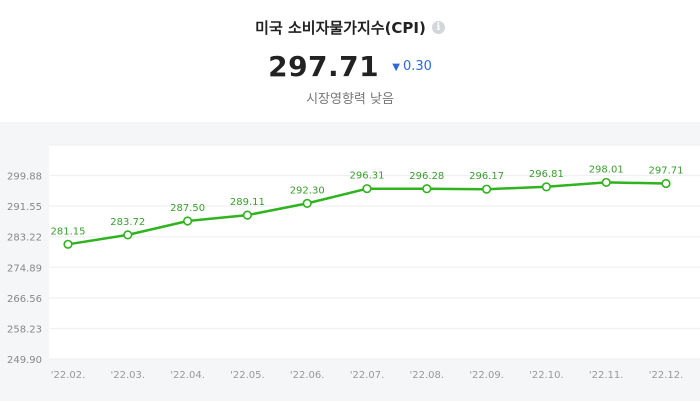 The height and width of the screenshot is (401, 700). I want to click on y-tick-label: 249.90, so click(24, 360).